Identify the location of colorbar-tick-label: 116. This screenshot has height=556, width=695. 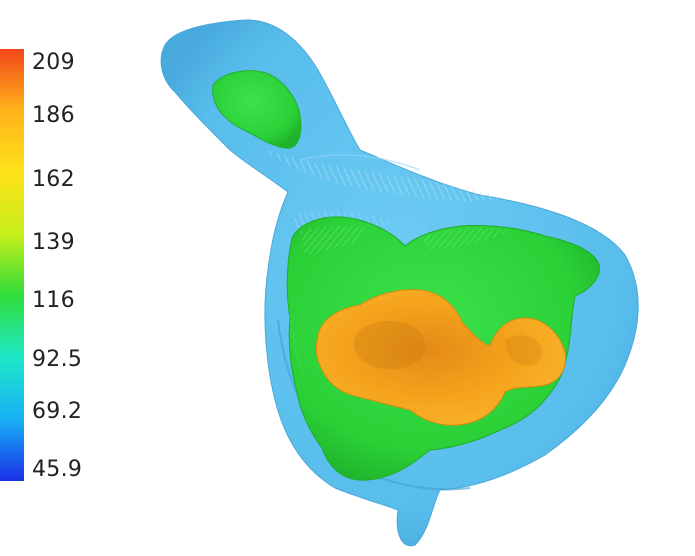
(53, 300).